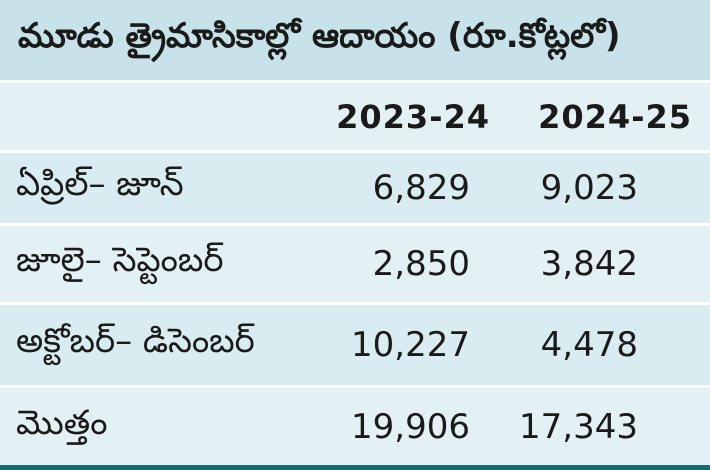 Image resolution: width=710 pixels, height=470 pixels. I want to click on column-header-2023-24: 2023-24, so click(413, 116).